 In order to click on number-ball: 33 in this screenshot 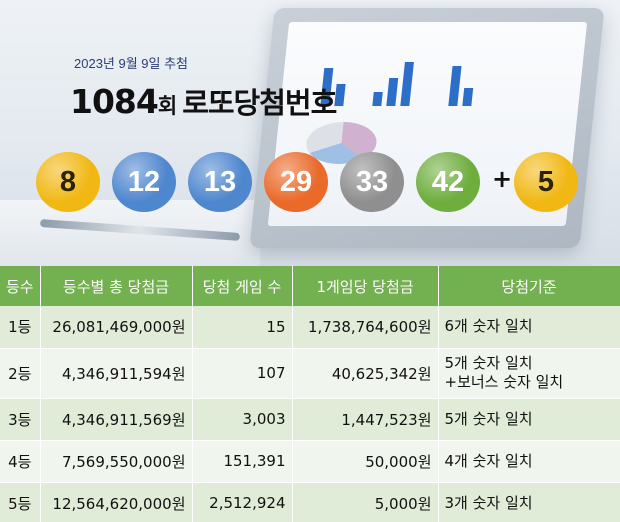, I will do `click(372, 182)`.